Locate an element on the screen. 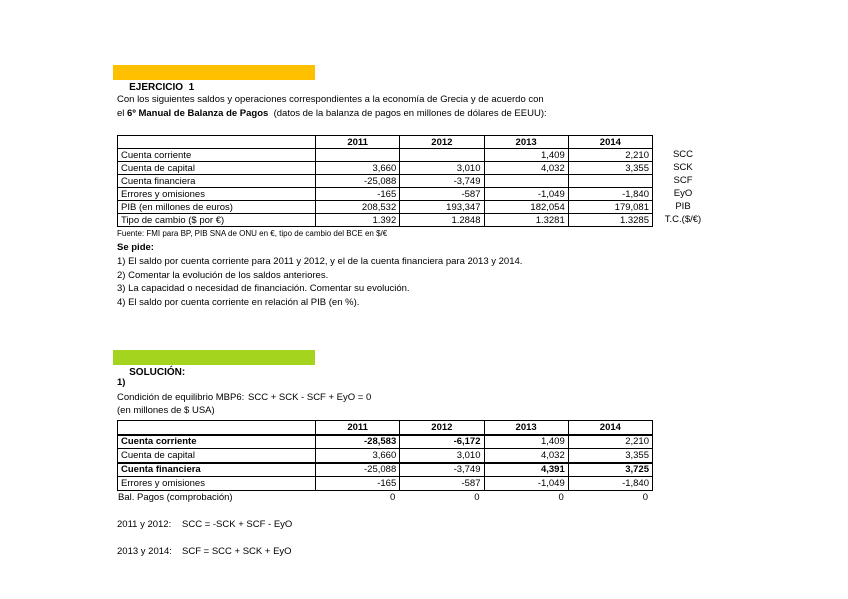 This screenshot has width=848, height=599. value-cell: -165 is located at coordinates (357, 194).